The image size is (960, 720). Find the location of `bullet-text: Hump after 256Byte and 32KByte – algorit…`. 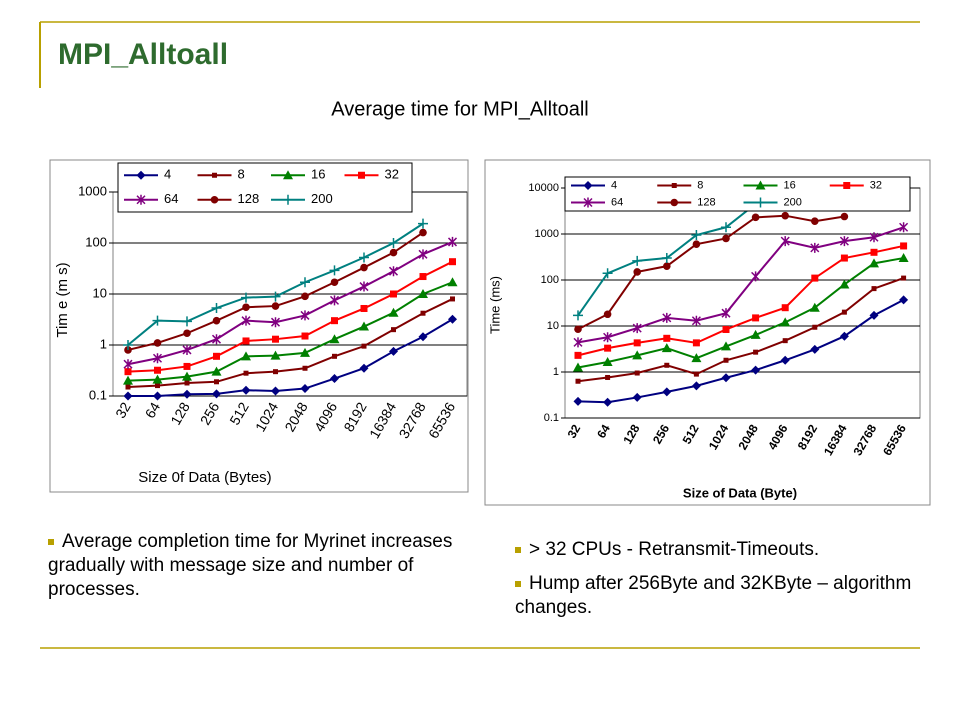

bullet-text: Hump after 256Byte and 32KByte – algorit… is located at coordinates (713, 595).